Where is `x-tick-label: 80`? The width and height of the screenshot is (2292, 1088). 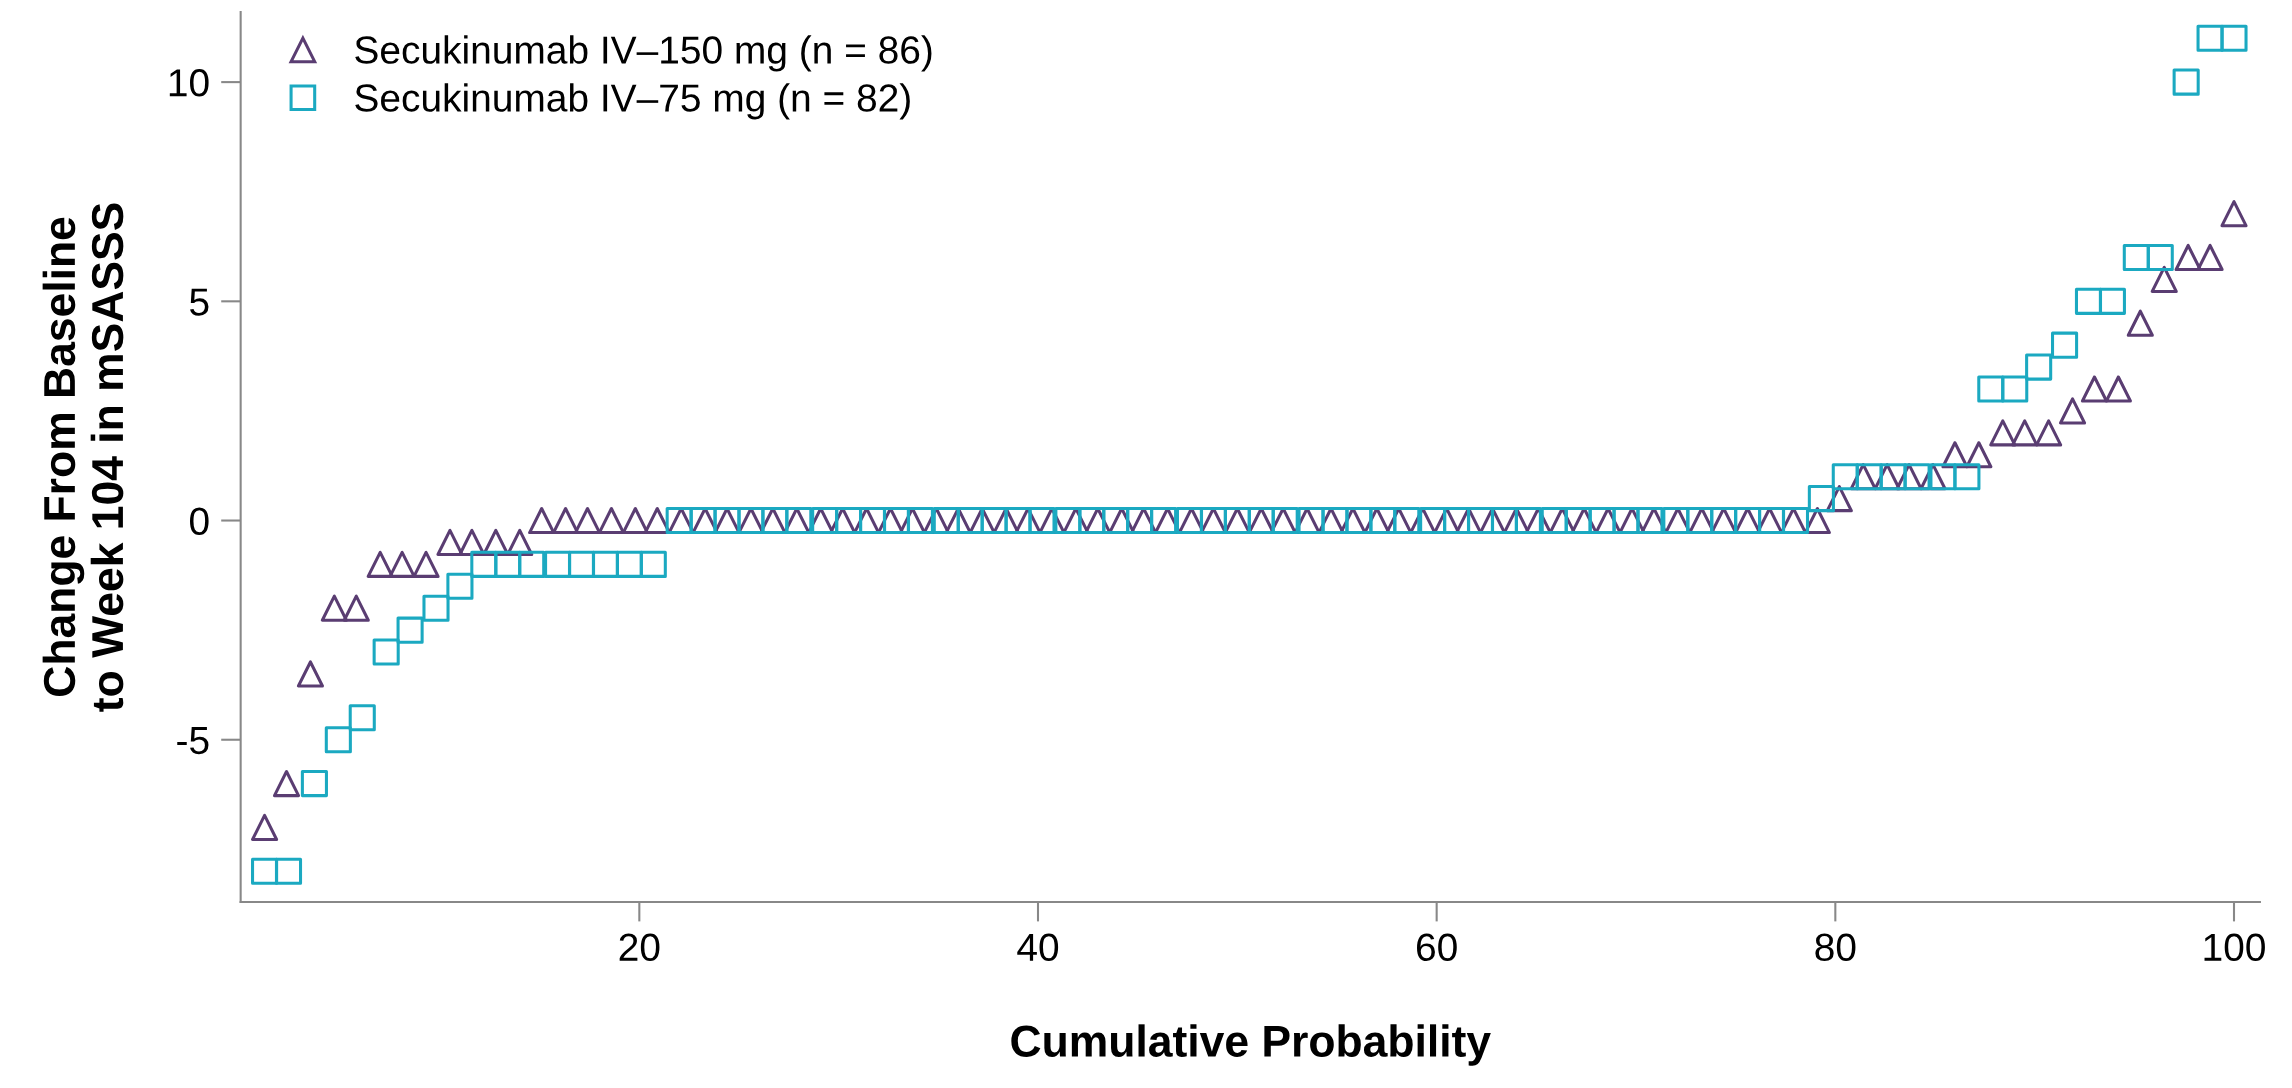
x-tick-label: 80 is located at coordinates (1835, 947).